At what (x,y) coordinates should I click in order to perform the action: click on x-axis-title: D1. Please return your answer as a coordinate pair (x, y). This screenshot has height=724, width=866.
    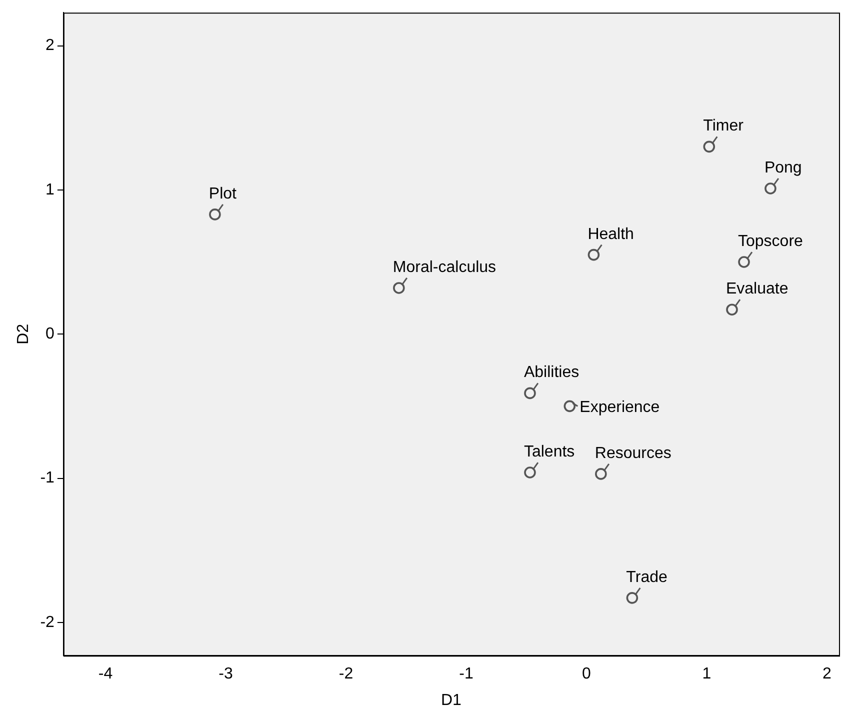
    Looking at the image, I should click on (451, 700).